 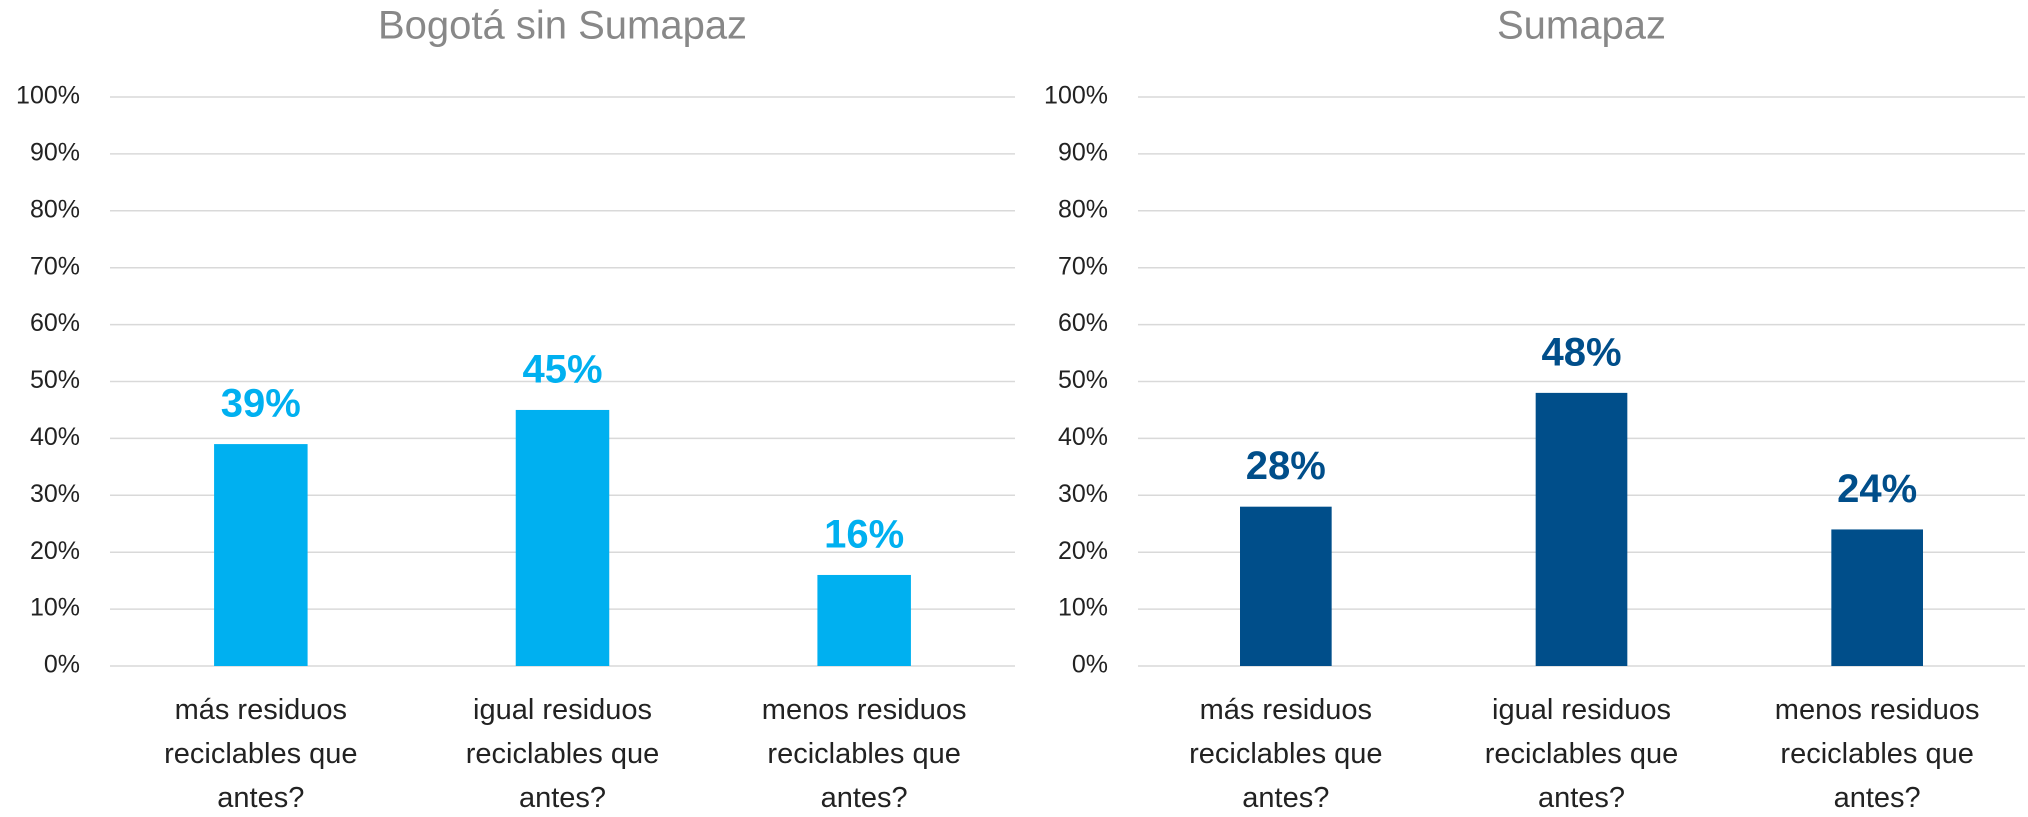 What do you see at coordinates (1286, 466) in the screenshot?
I see `data-label: 28%` at bounding box center [1286, 466].